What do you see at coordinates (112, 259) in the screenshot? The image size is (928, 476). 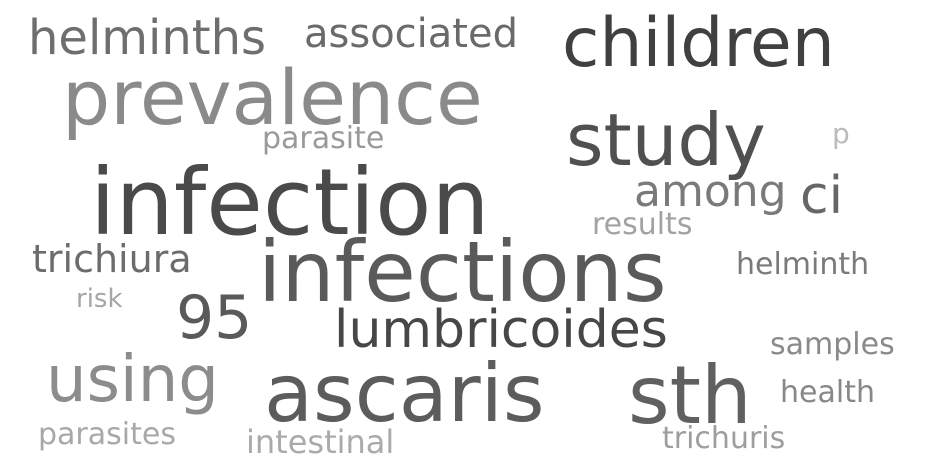 I see `word-trichiura: trichiura` at bounding box center [112, 259].